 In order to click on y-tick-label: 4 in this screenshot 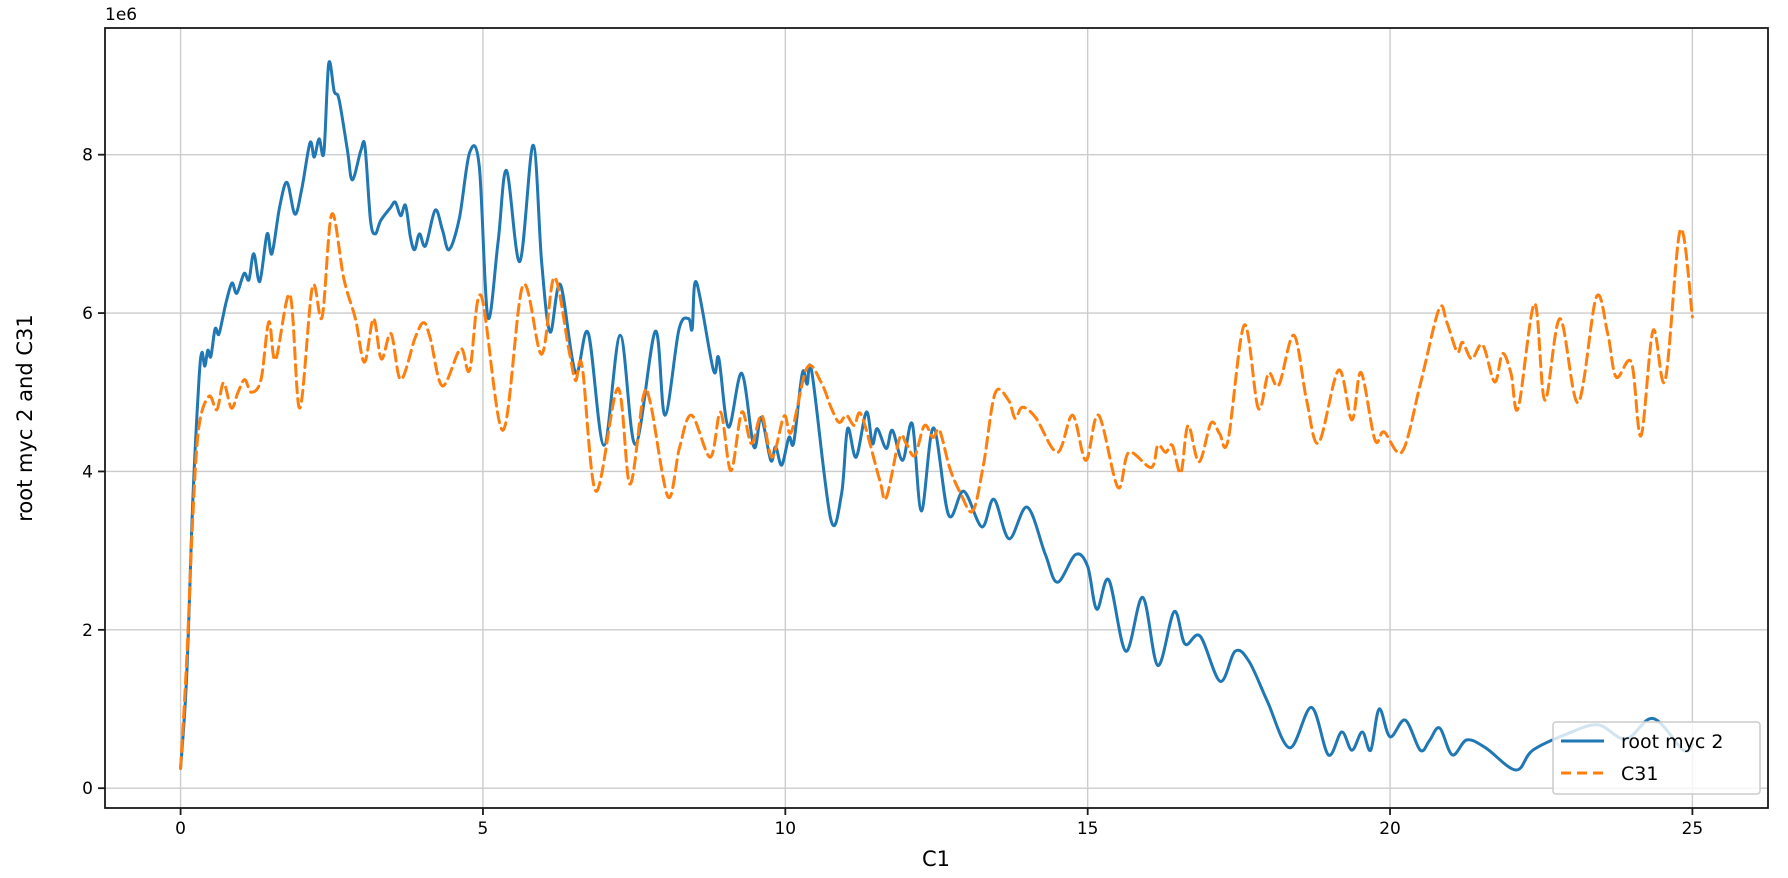, I will do `click(87, 472)`.